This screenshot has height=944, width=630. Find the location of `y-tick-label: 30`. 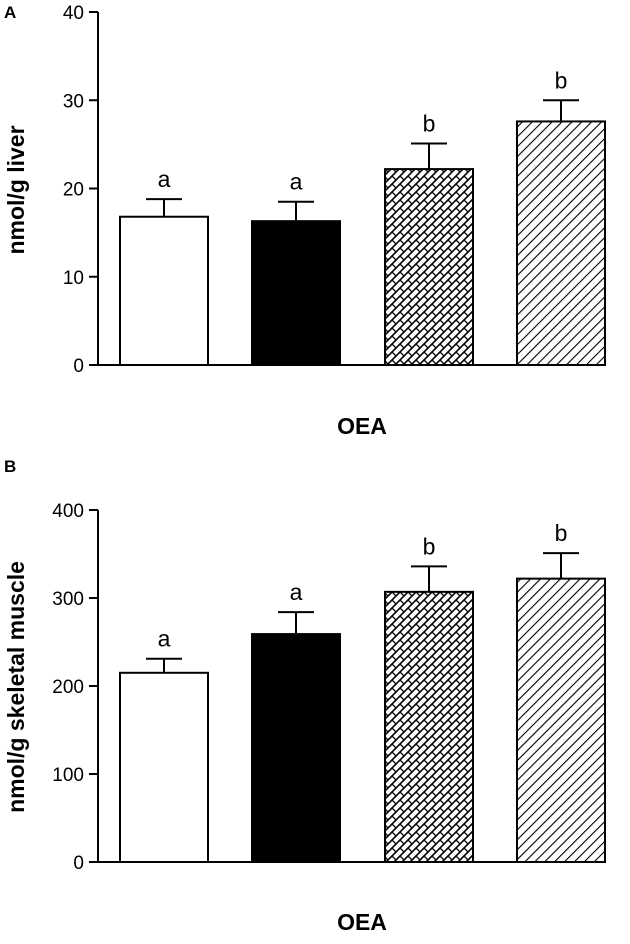

y-tick-label: 30 is located at coordinates (73, 101).